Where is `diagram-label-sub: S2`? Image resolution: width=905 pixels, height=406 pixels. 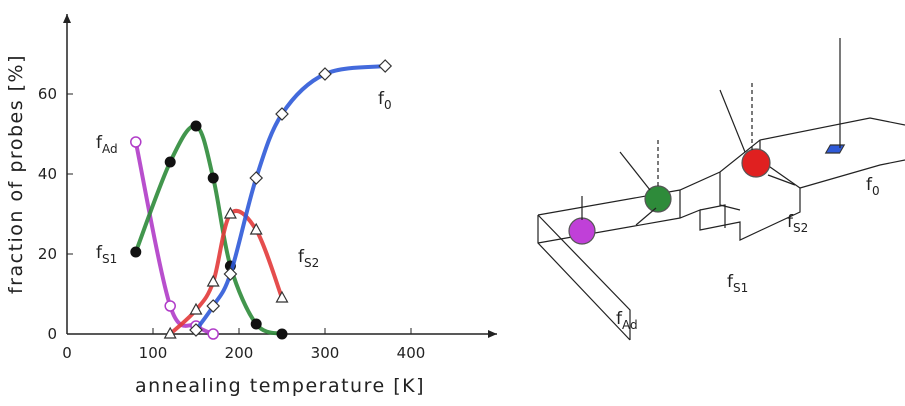 diagram-label-sub: S2 is located at coordinates (800, 228).